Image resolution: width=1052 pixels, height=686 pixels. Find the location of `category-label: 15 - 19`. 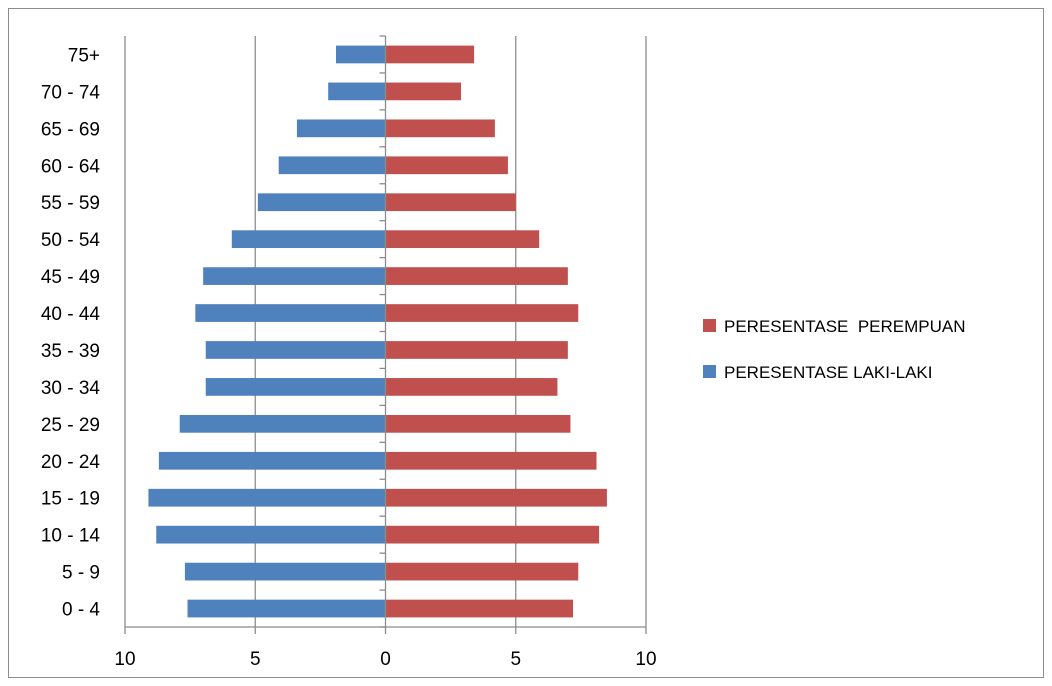

category-label: 15 - 19 is located at coordinates (70, 499).